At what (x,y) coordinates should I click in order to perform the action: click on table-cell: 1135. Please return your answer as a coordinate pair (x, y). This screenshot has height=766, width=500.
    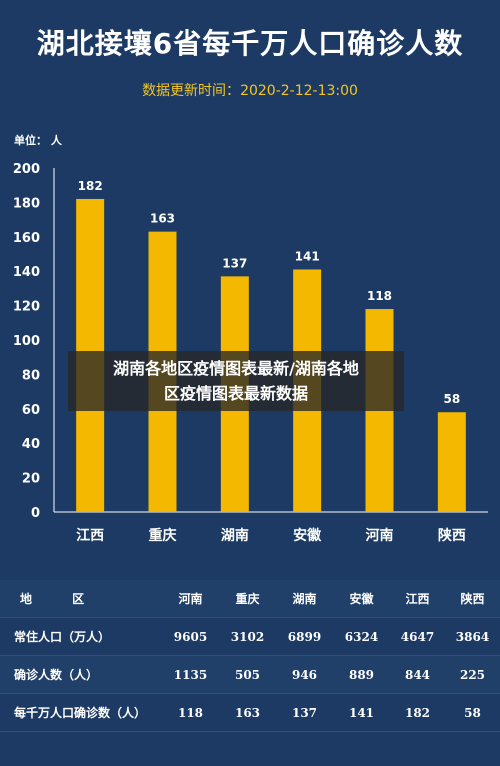
    Looking at the image, I should click on (190, 674).